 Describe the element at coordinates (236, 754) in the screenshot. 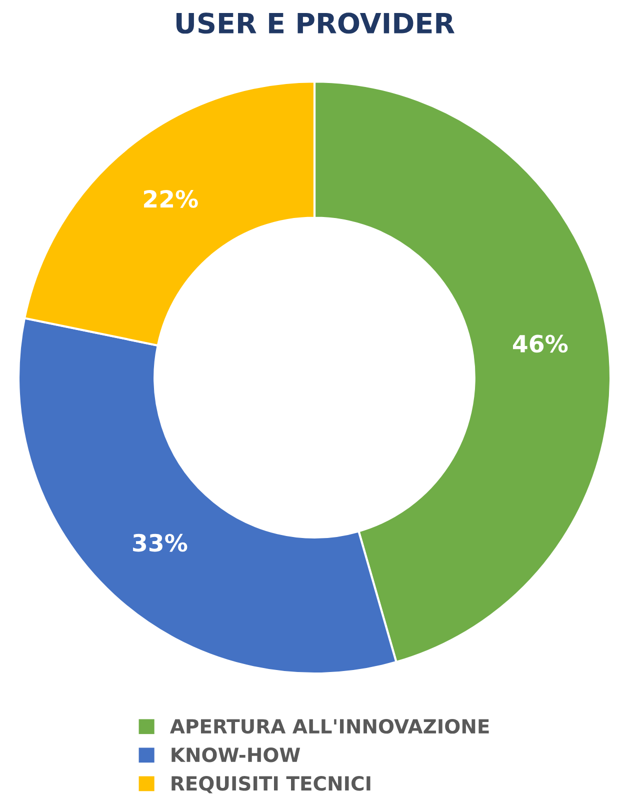

I see `legend-label: KNOW-HOW` at that location.